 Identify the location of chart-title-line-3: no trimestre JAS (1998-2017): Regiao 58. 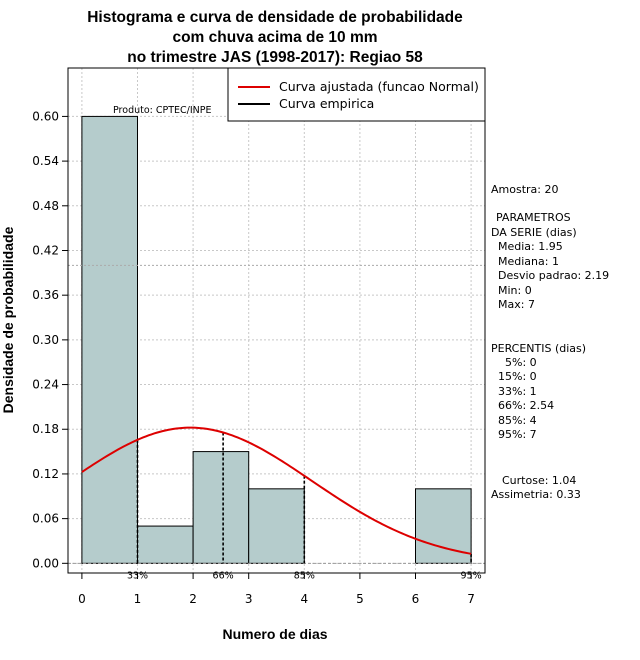
(275, 57).